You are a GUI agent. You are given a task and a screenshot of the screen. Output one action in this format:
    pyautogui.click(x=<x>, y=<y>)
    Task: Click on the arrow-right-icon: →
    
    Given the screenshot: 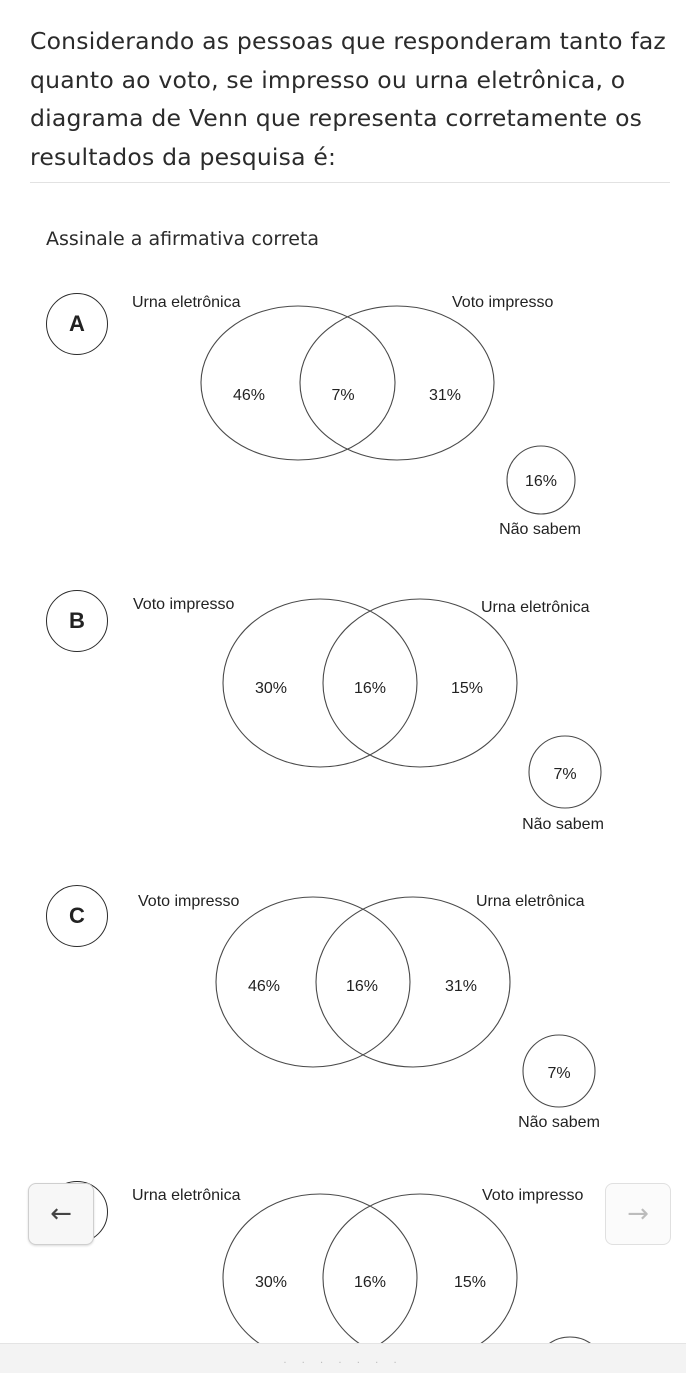 What is the action you would take?
    pyautogui.click(x=638, y=1214)
    